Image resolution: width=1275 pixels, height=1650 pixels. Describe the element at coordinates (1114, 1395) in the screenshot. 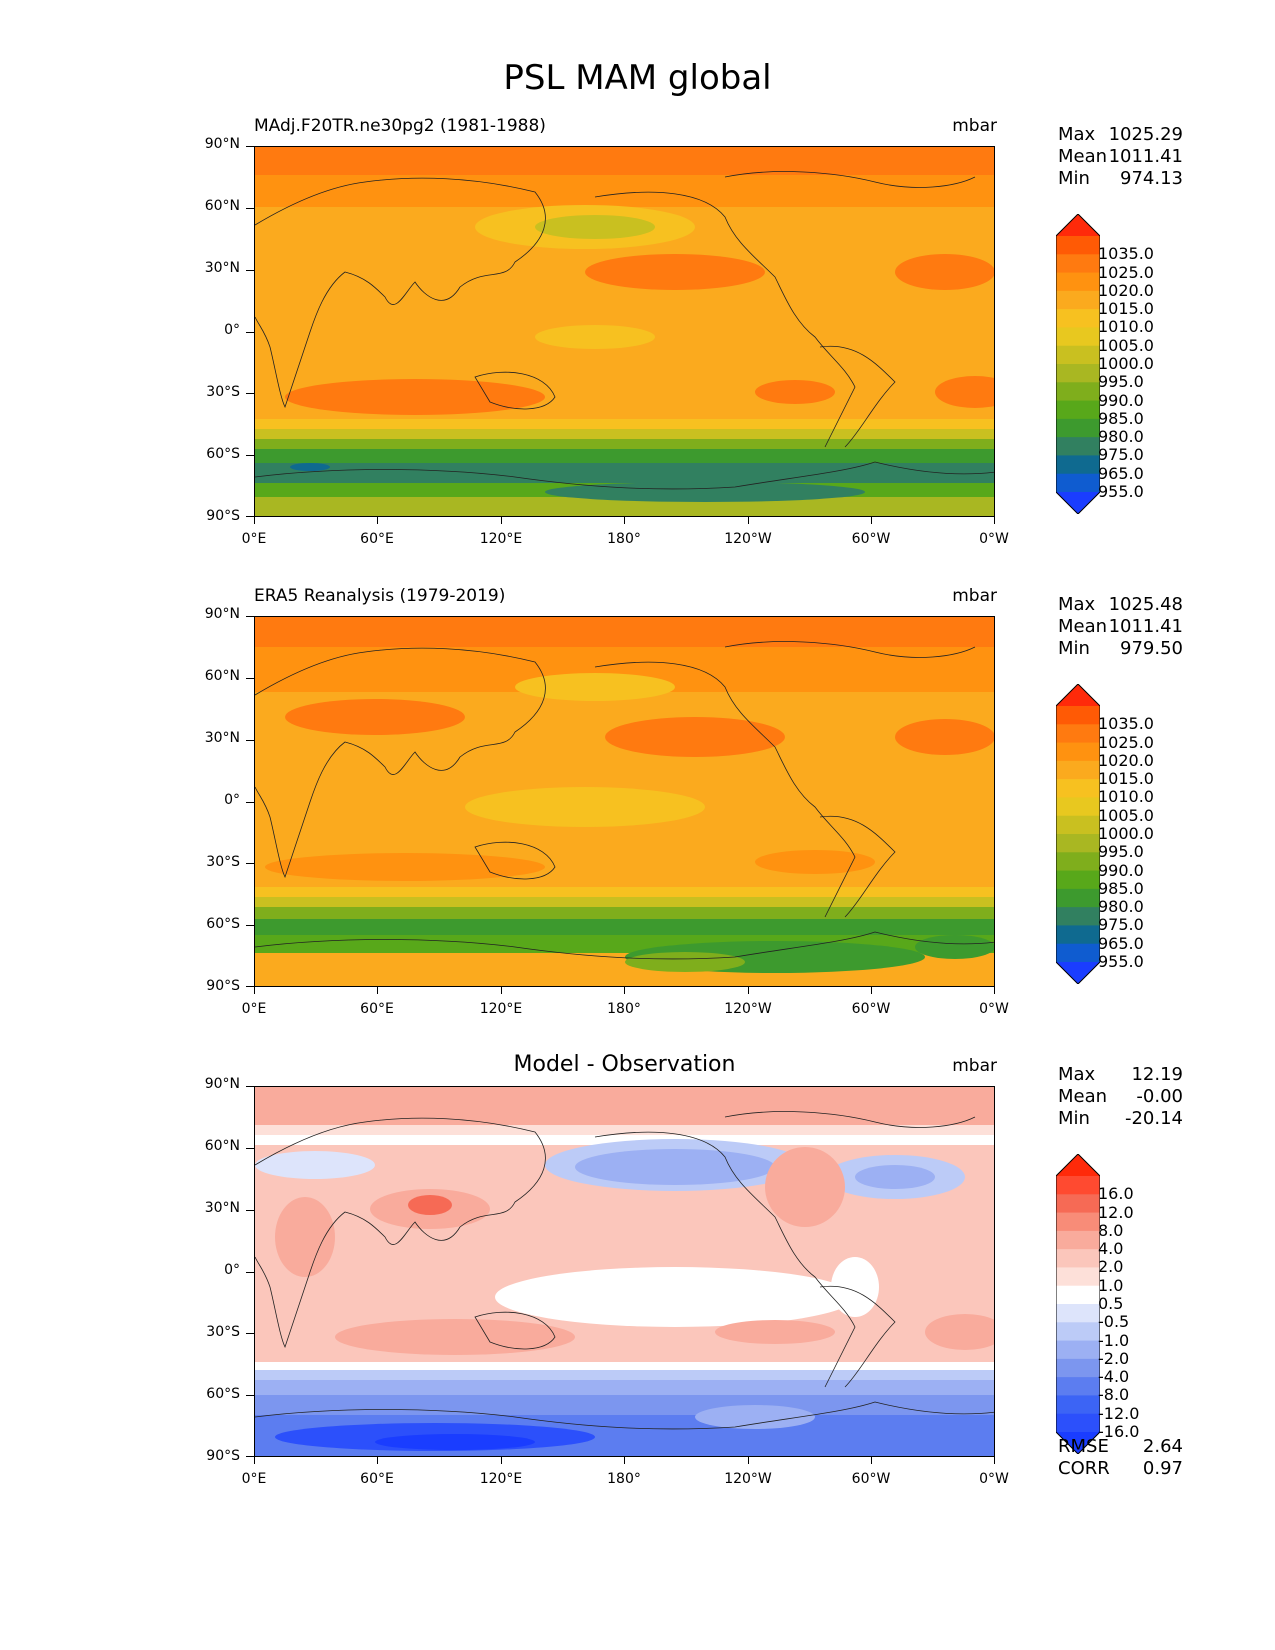

I see `colorbar-tick-label: -8.0` at that location.